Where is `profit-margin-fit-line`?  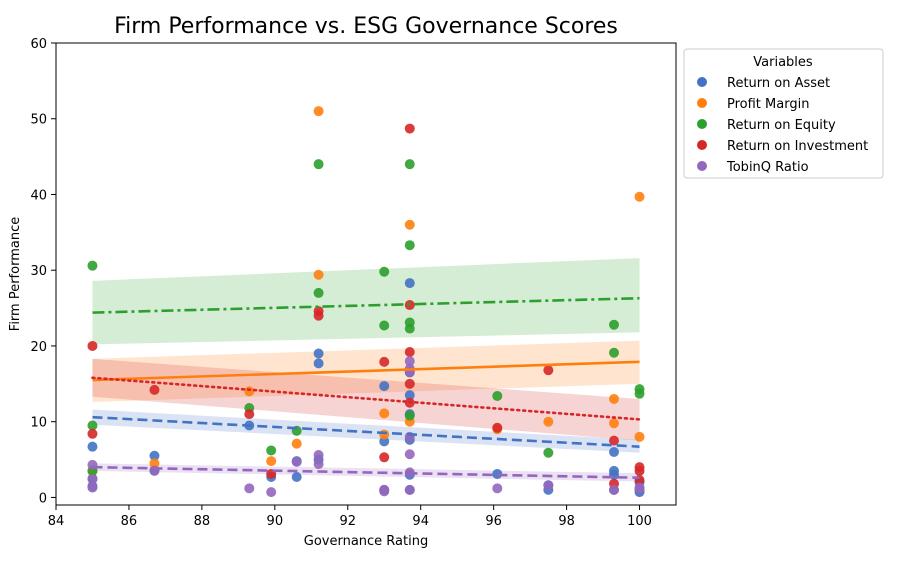 profit-margin-fit-line is located at coordinates (366, 371).